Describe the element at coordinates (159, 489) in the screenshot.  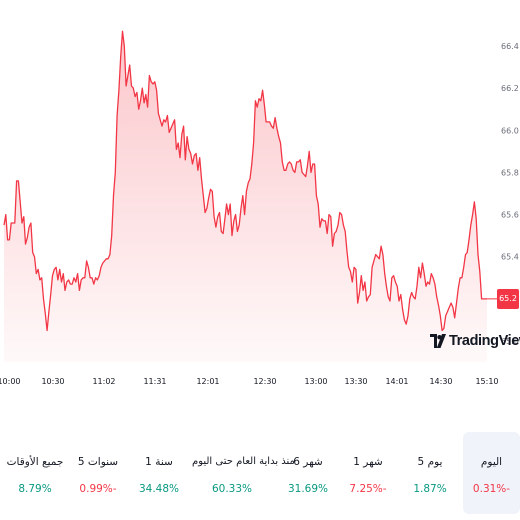
I see `period-change: 34.48%` at that location.